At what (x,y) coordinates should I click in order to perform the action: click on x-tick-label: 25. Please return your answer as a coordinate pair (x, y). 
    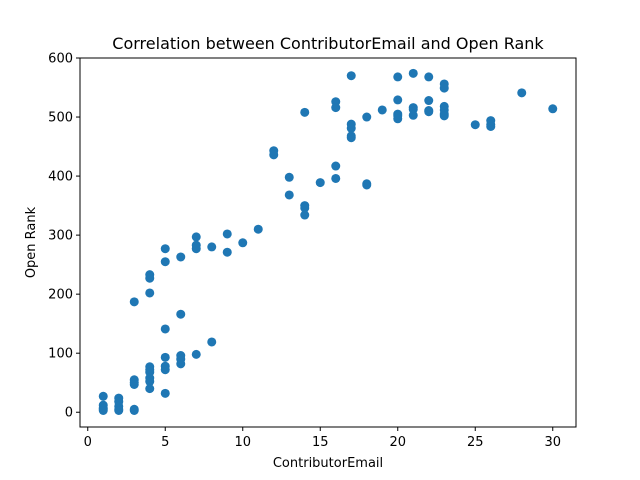
    Looking at the image, I should click on (475, 442).